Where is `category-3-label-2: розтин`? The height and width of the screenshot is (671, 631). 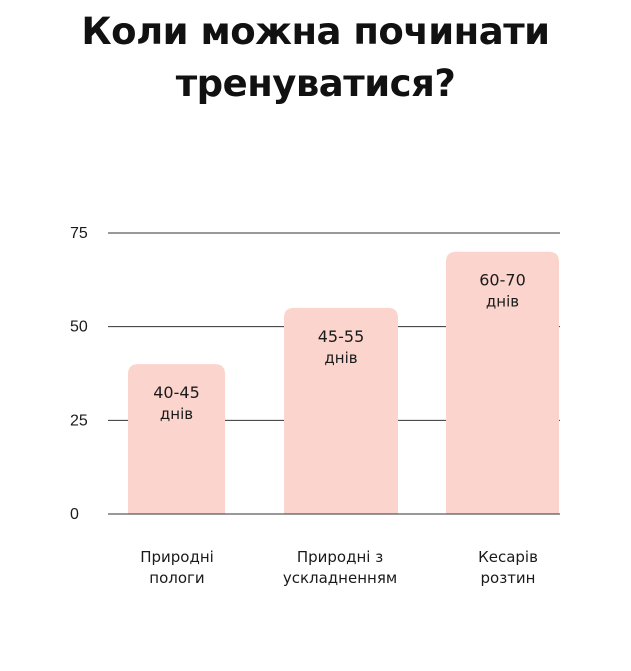 category-3-label-2: розтин is located at coordinates (508, 578).